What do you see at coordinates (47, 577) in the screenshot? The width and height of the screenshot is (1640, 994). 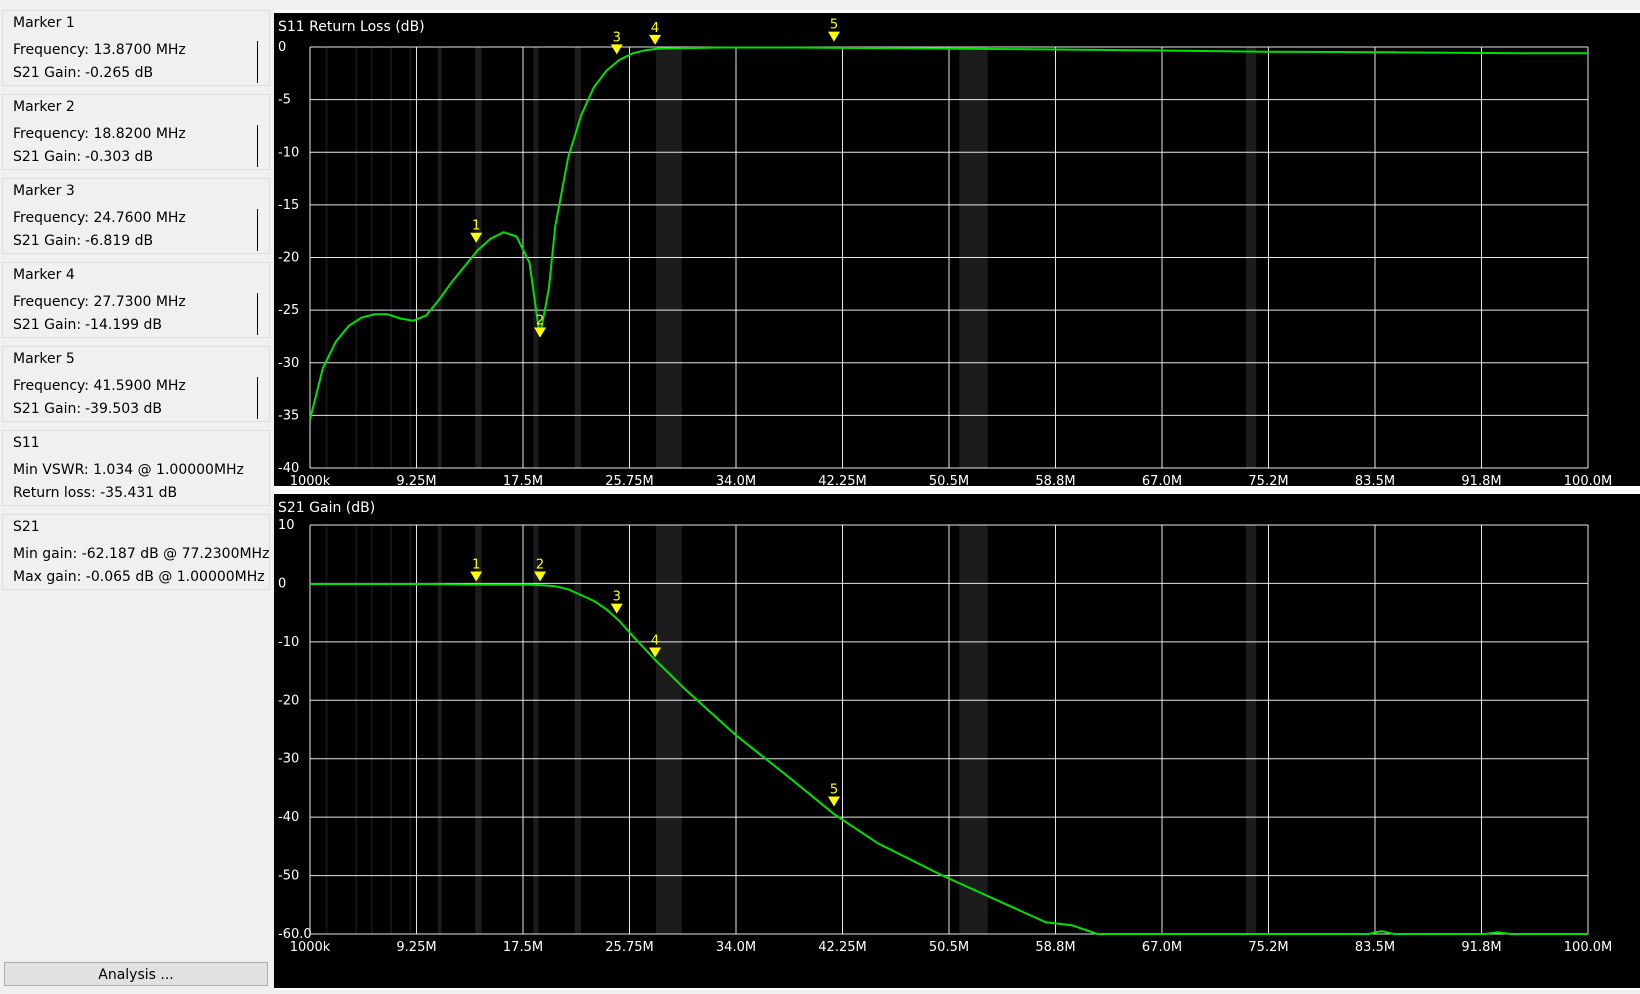 I see `max-gain-label: Max gain:` at bounding box center [47, 577].